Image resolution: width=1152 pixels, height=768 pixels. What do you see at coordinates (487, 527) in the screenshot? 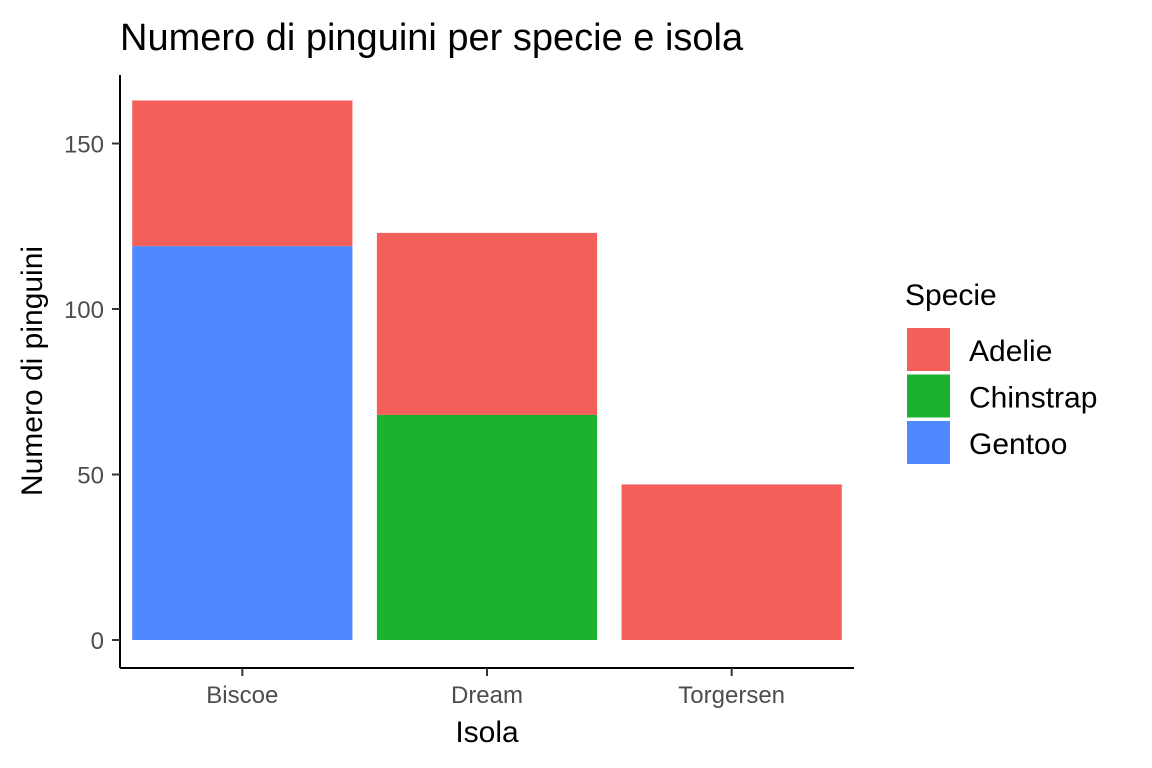
I see `bar-dream-chinstrap` at bounding box center [487, 527].